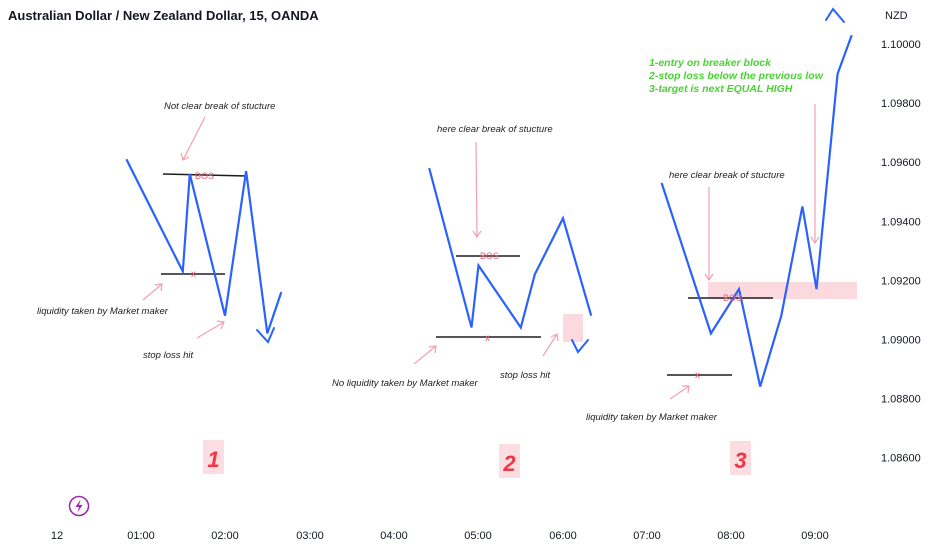 This screenshot has width=932, height=550. Describe the element at coordinates (901, 340) in the screenshot. I see `y-tick-label: 1.09000` at that location.